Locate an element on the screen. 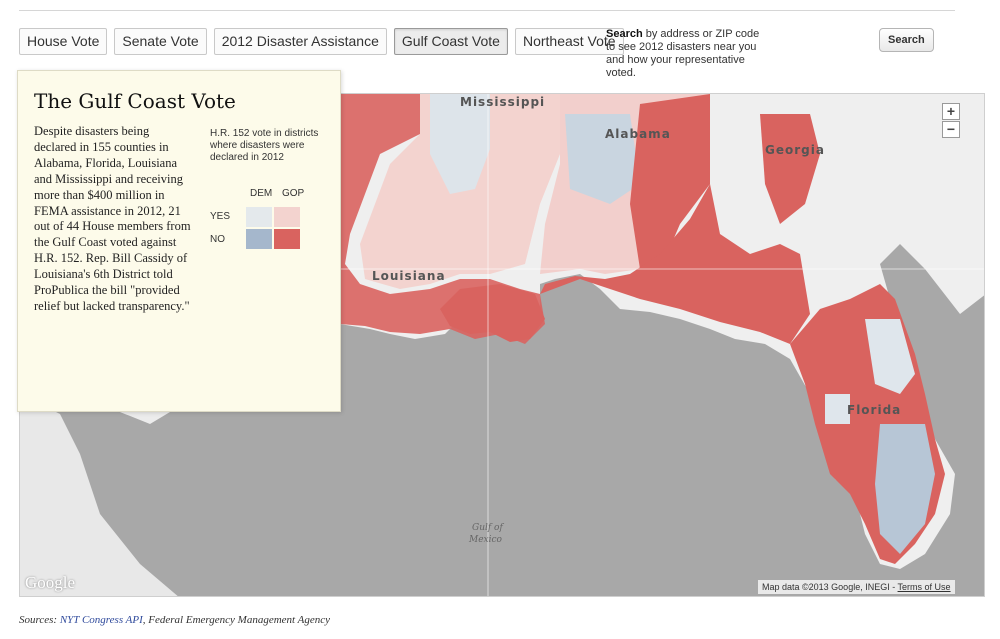 The height and width of the screenshot is (639, 1000). zoom-in-button: + is located at coordinates (951, 111).